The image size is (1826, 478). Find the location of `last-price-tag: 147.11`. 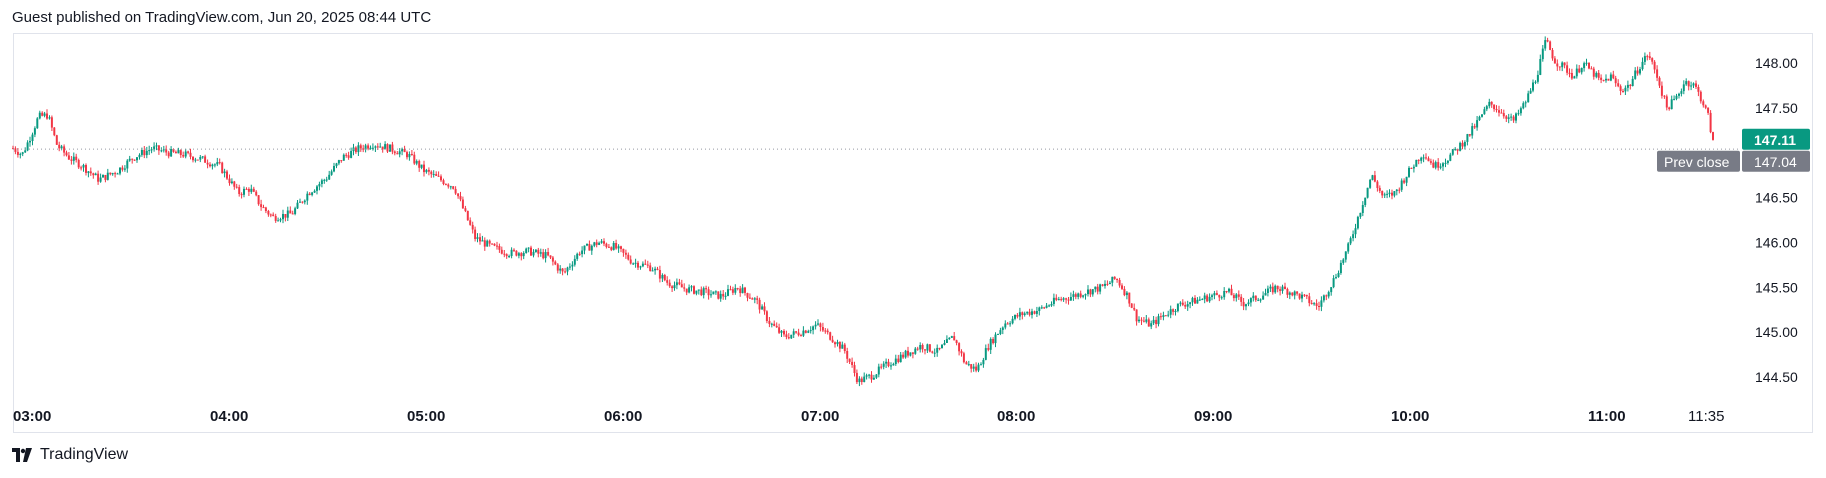

last-price-tag: 147.11 is located at coordinates (1776, 139).